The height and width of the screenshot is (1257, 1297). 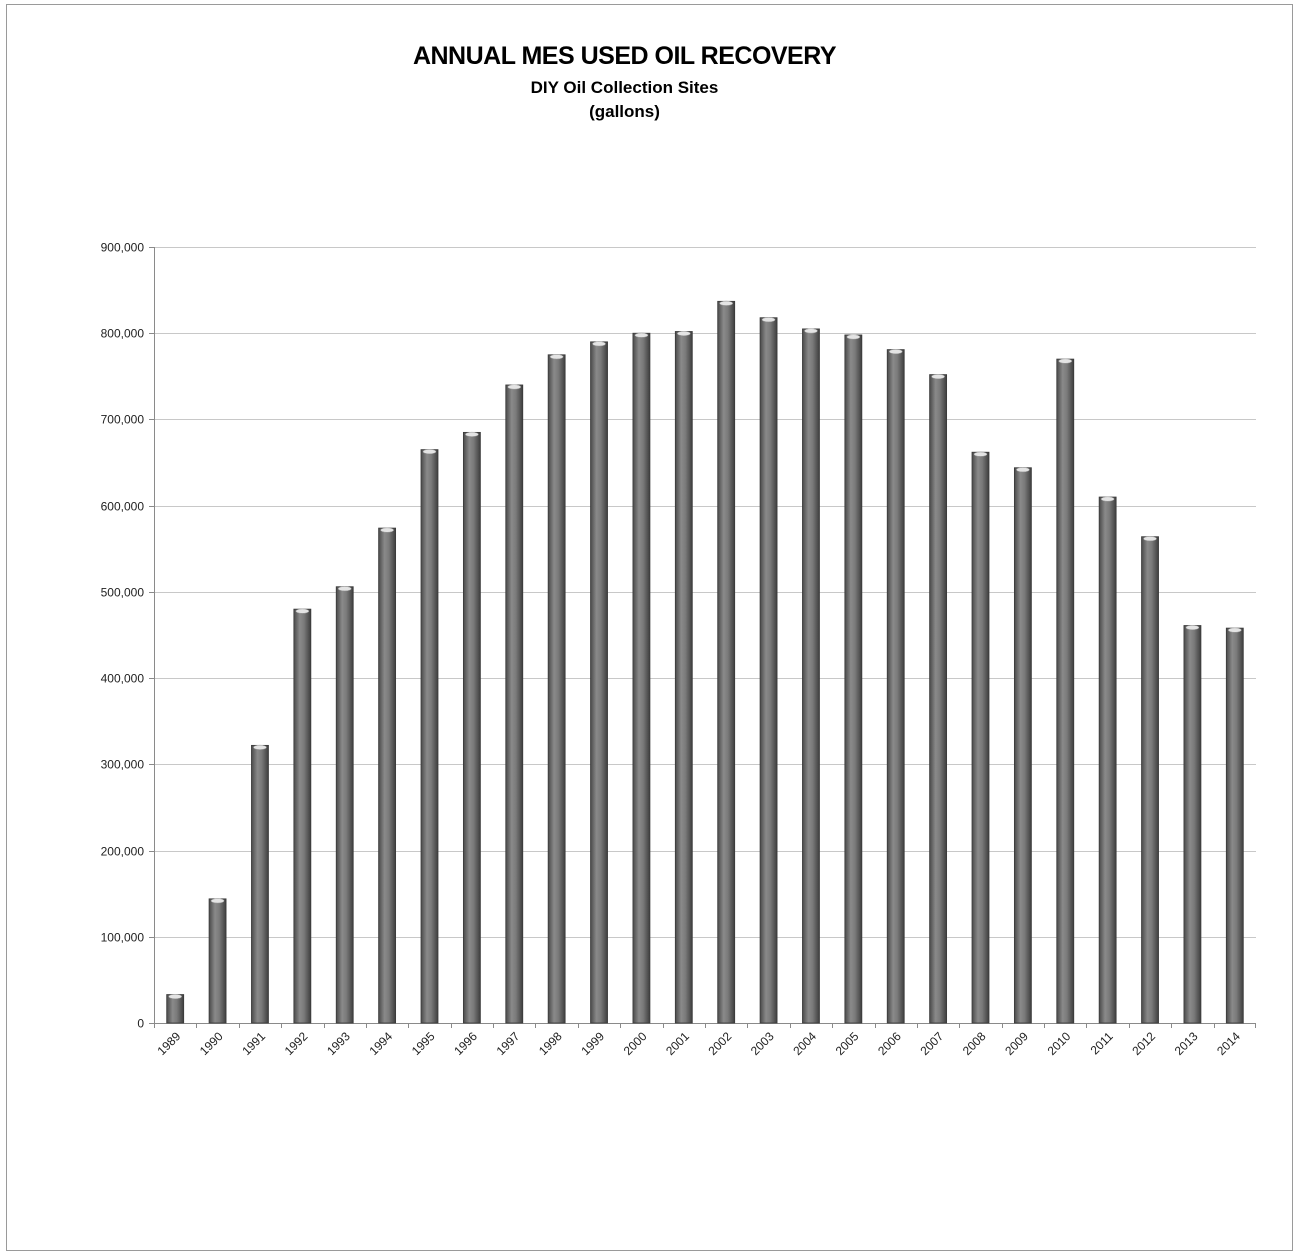 I want to click on x-tick-label: 1999, so click(x=592, y=1043).